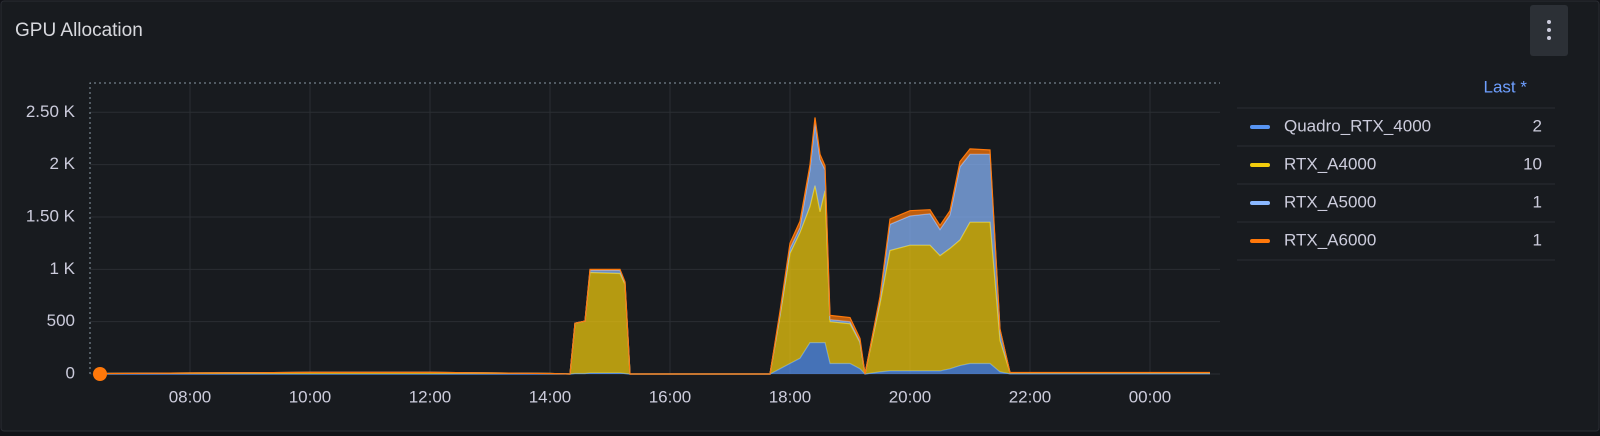 This screenshot has width=1600, height=436. I want to click on y-tick-label: 1.50 K, so click(51, 215).